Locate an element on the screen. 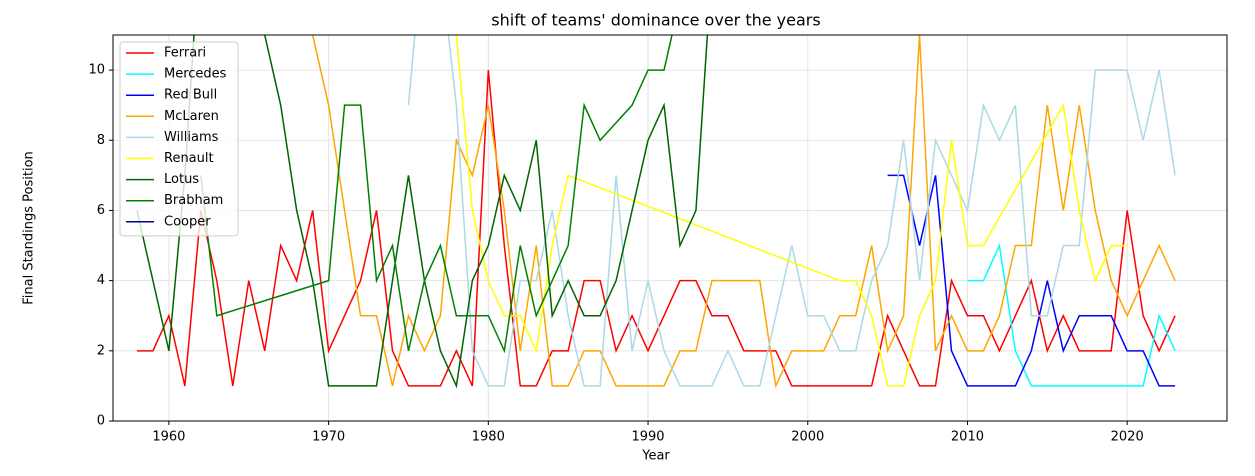  y-axis-label: Final Standings Position is located at coordinates (29, 228).